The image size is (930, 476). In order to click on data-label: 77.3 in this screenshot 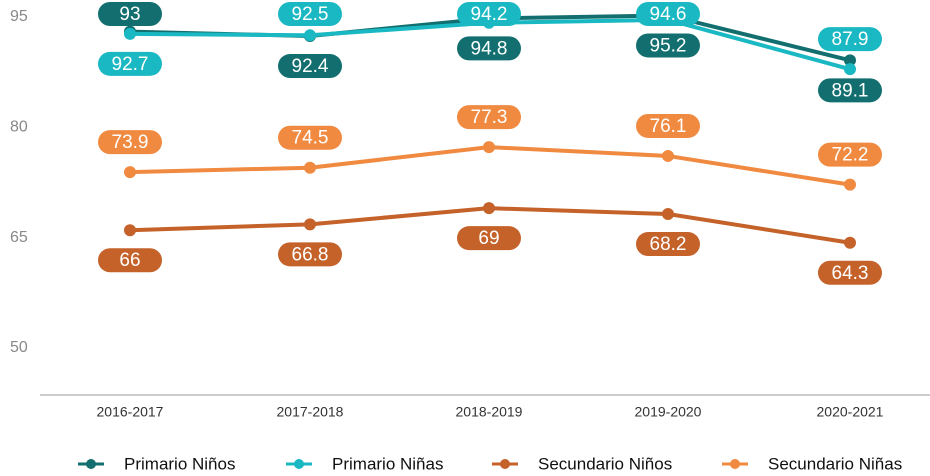, I will do `click(489, 117)`.